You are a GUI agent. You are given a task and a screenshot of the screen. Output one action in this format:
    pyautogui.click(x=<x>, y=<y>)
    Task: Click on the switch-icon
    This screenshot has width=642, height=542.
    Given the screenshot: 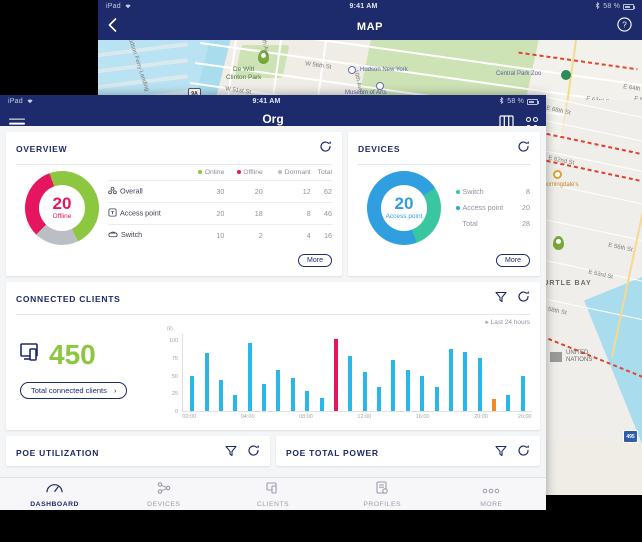 What is the action you would take?
    pyautogui.click(x=113, y=235)
    